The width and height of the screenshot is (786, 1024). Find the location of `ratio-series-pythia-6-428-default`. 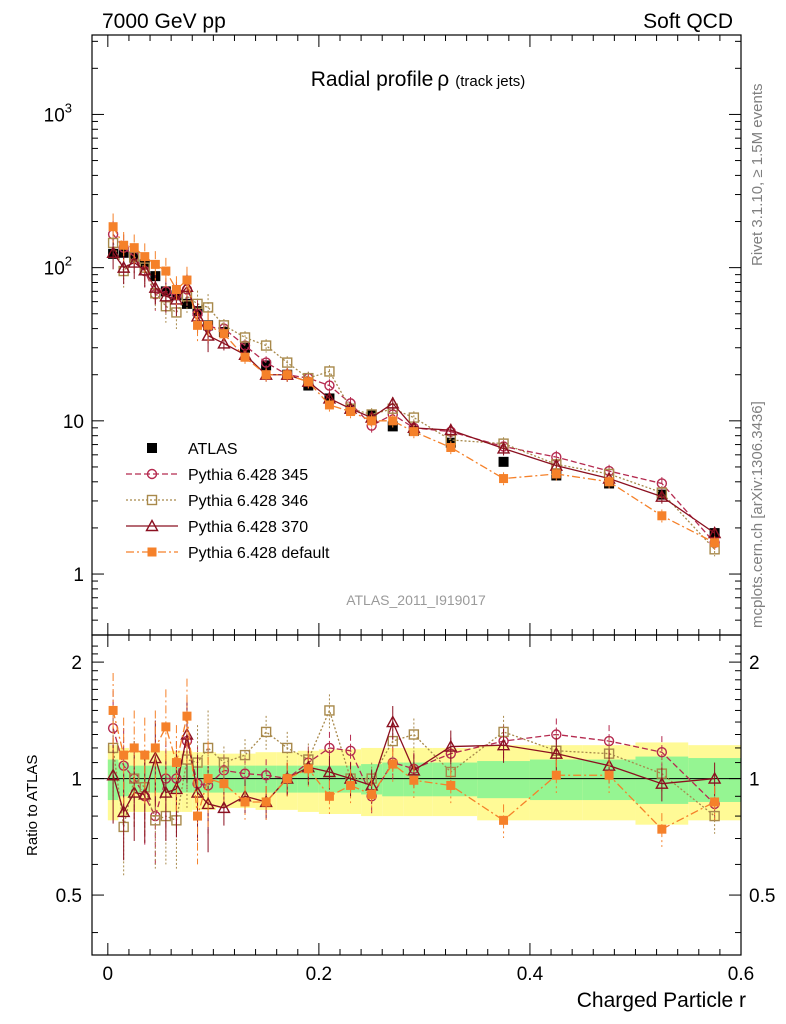

ratio-series-pythia-6-428-default is located at coordinates (414, 768).